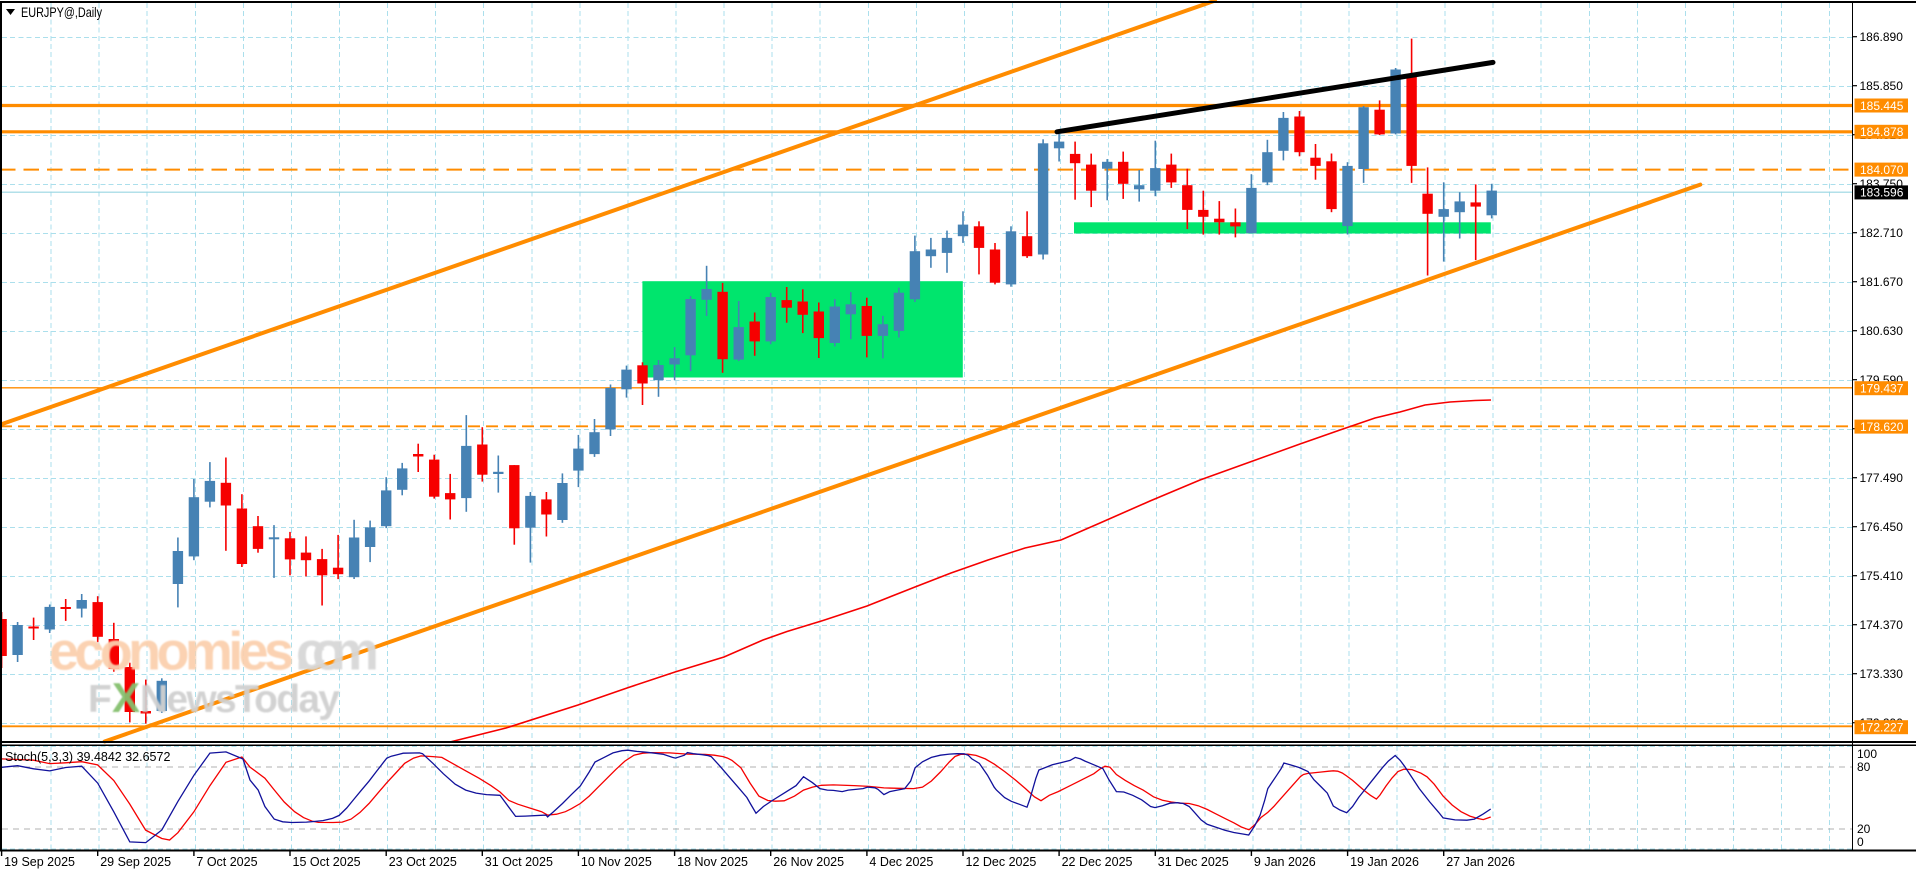 This screenshot has width=1916, height=874. Describe the element at coordinates (1882, 233) in the screenshot. I see `svg-text: 182.710` at that location.